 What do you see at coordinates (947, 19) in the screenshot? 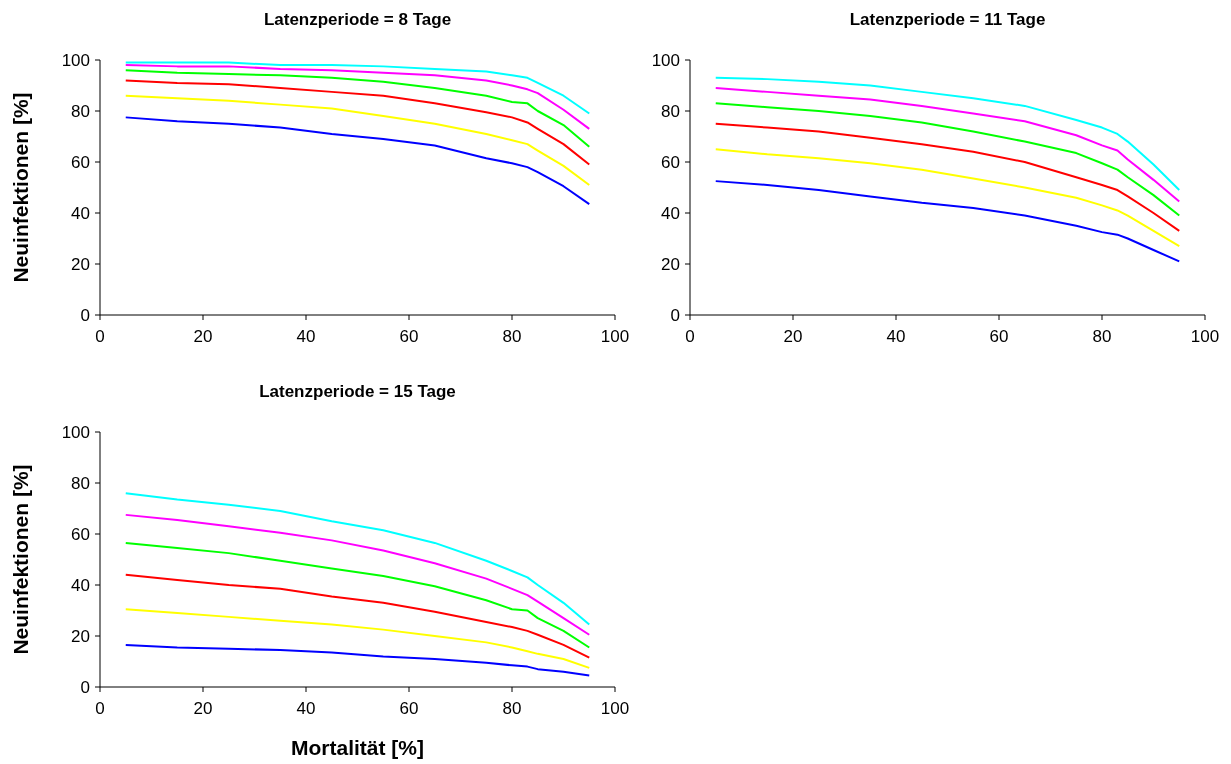
I see `chart-title: Latenzperiode = 11 Tage` at bounding box center [947, 19].